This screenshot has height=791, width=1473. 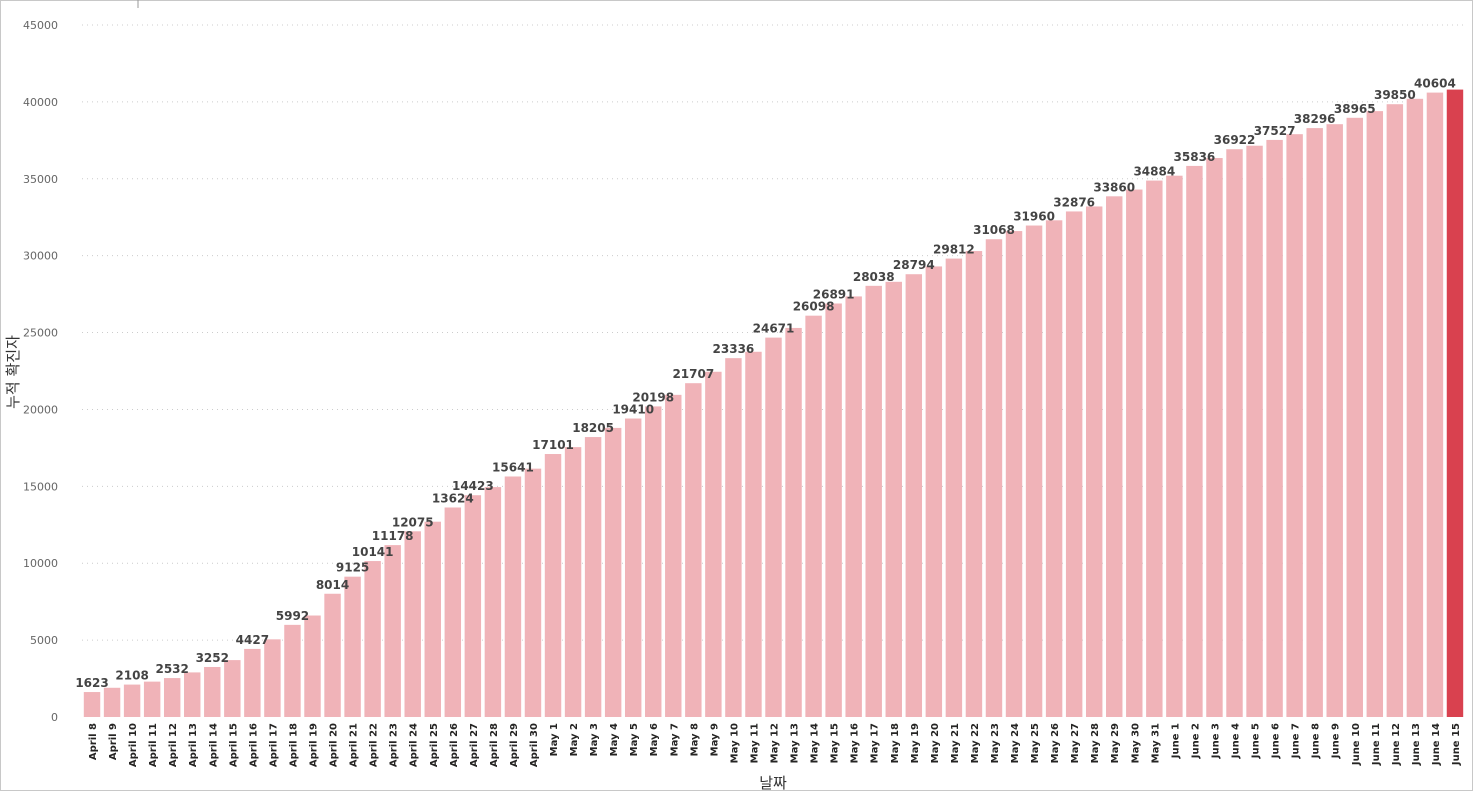 What do you see at coordinates (1095, 743) in the screenshot?
I see `x-tick-label: May 28` at bounding box center [1095, 743].